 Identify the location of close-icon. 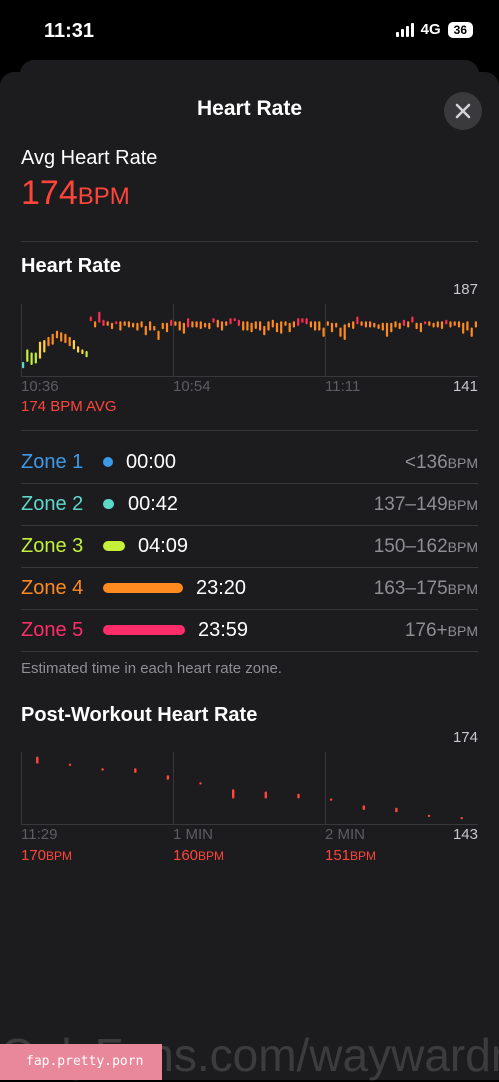
(463, 111).